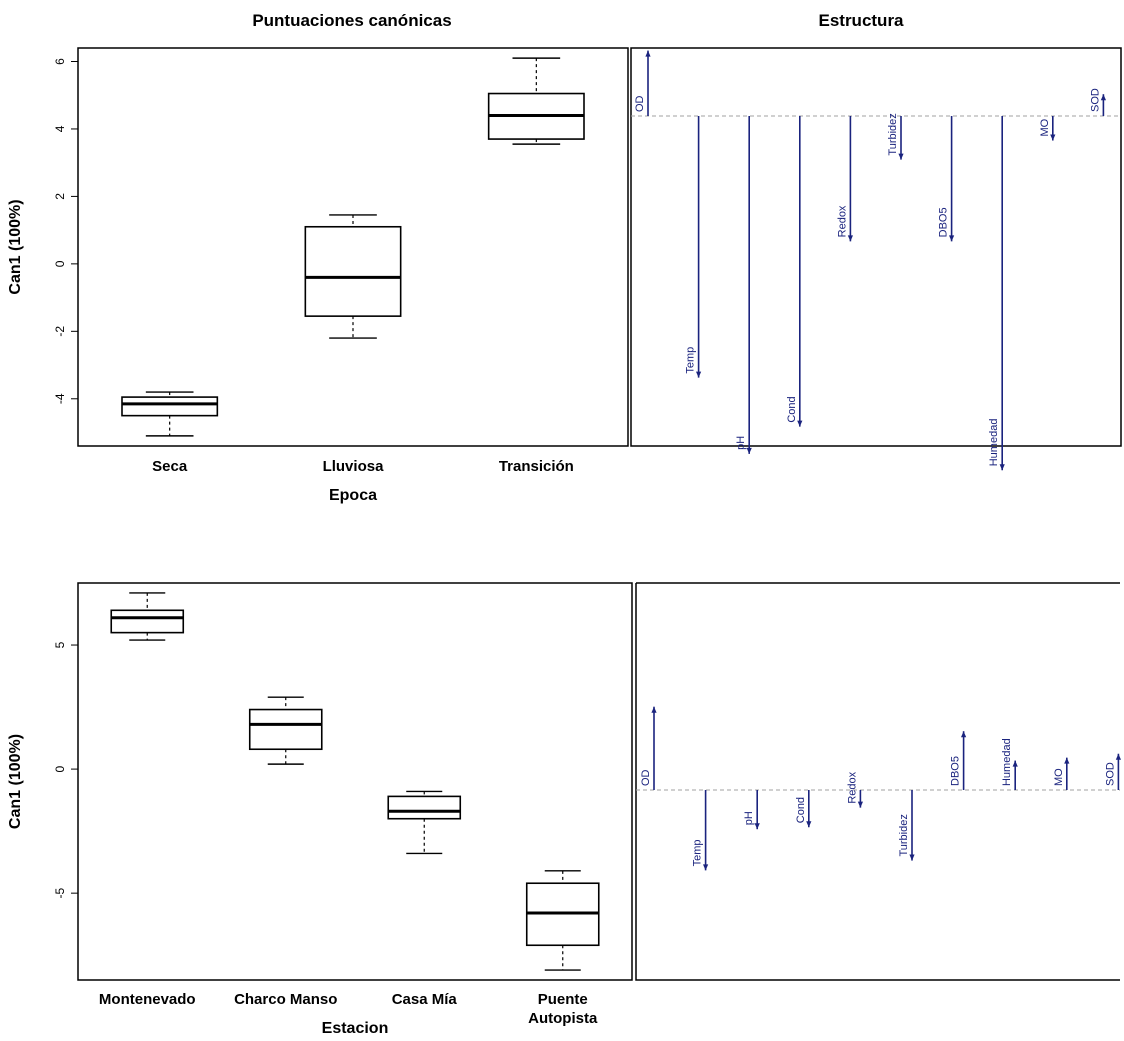  Describe the element at coordinates (60, 892) in the screenshot. I see `y-tick-label: -5` at that location.